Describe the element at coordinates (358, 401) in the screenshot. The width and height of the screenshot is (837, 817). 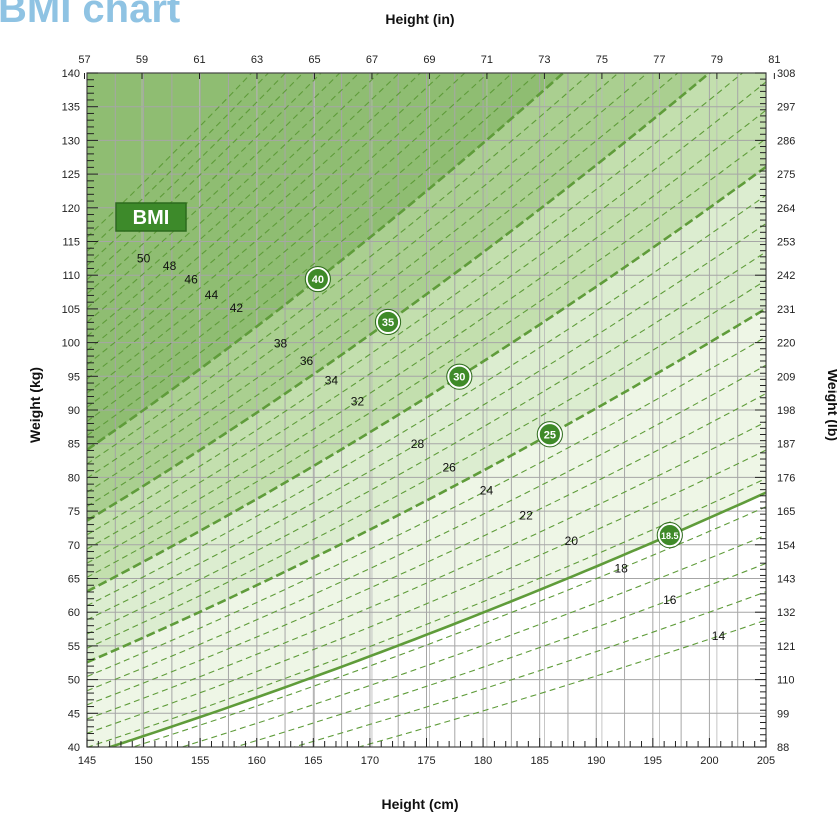
I see `bmi-label-32: 32` at that location.